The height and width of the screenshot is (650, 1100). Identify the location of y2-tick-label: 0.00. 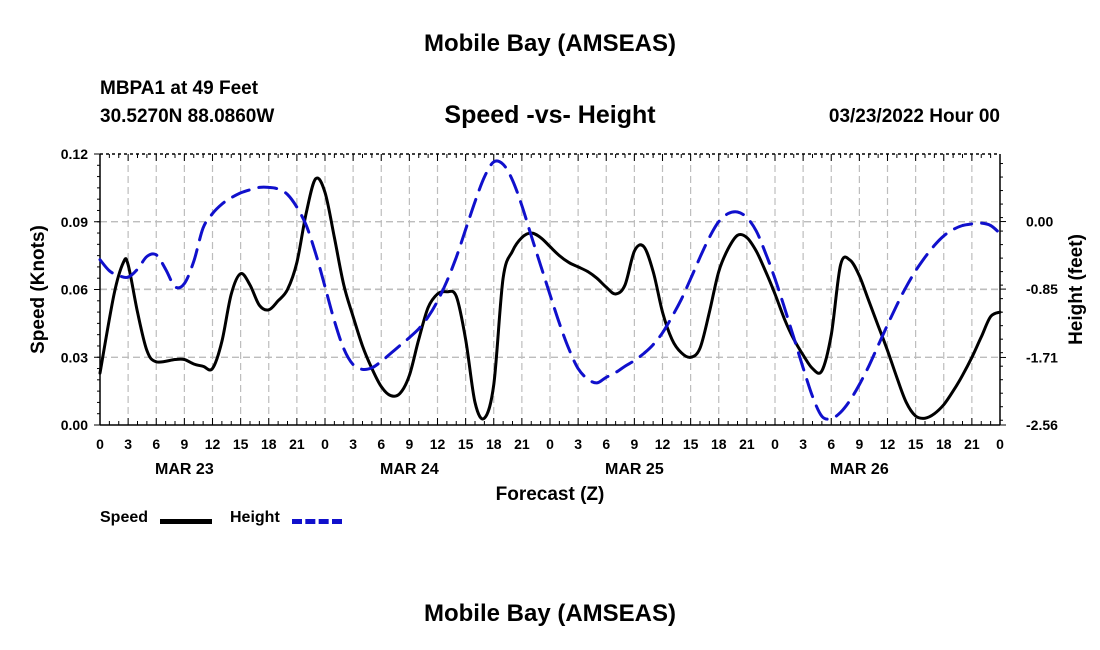
(1039, 222).